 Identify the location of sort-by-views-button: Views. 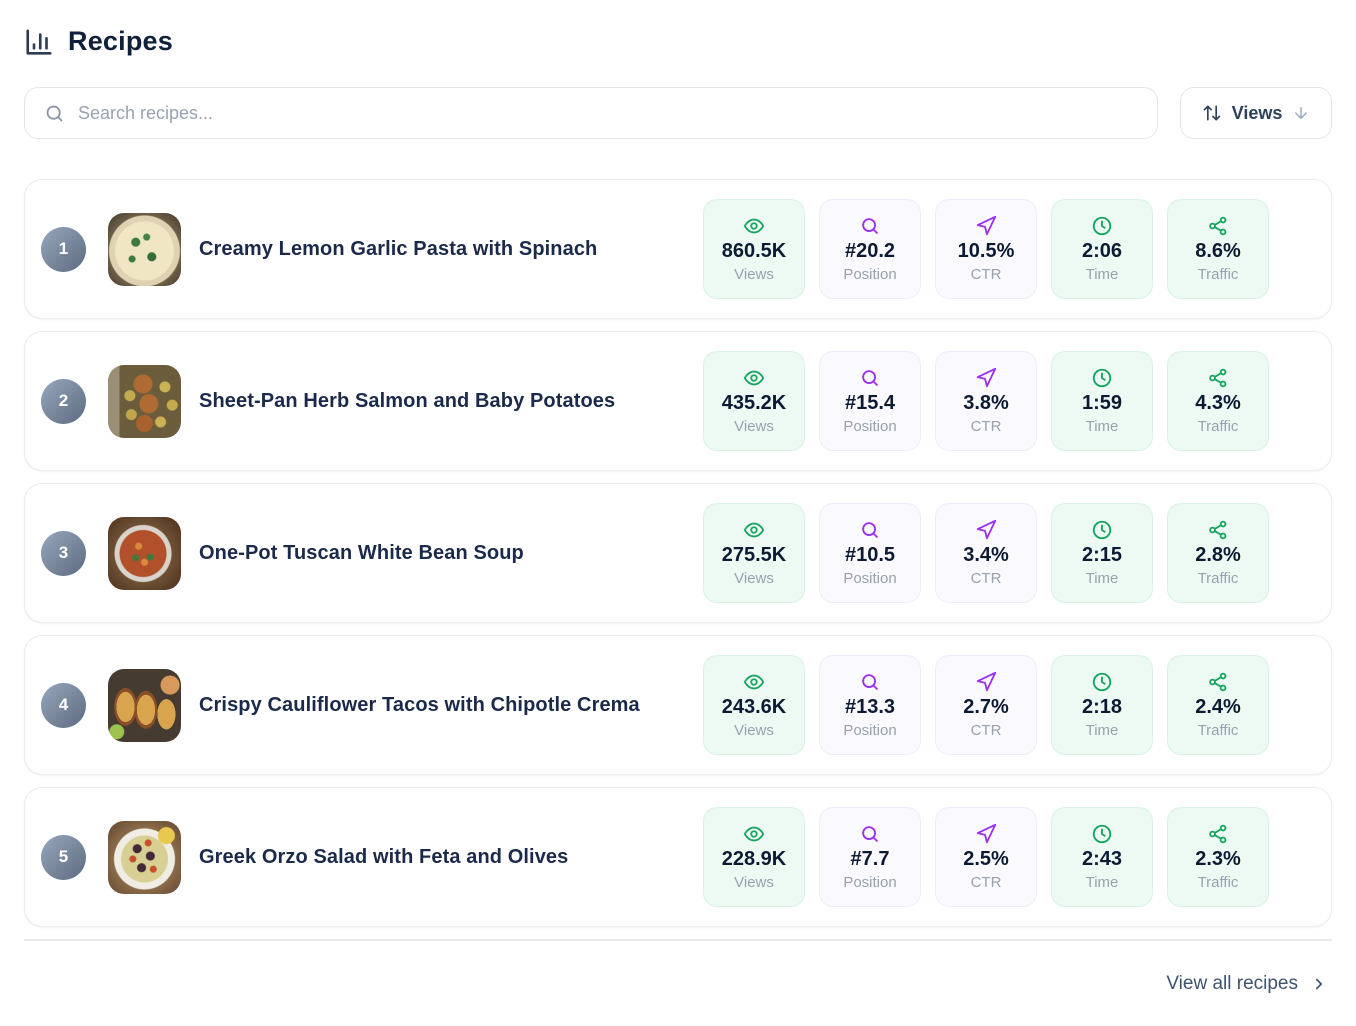
(1256, 113).